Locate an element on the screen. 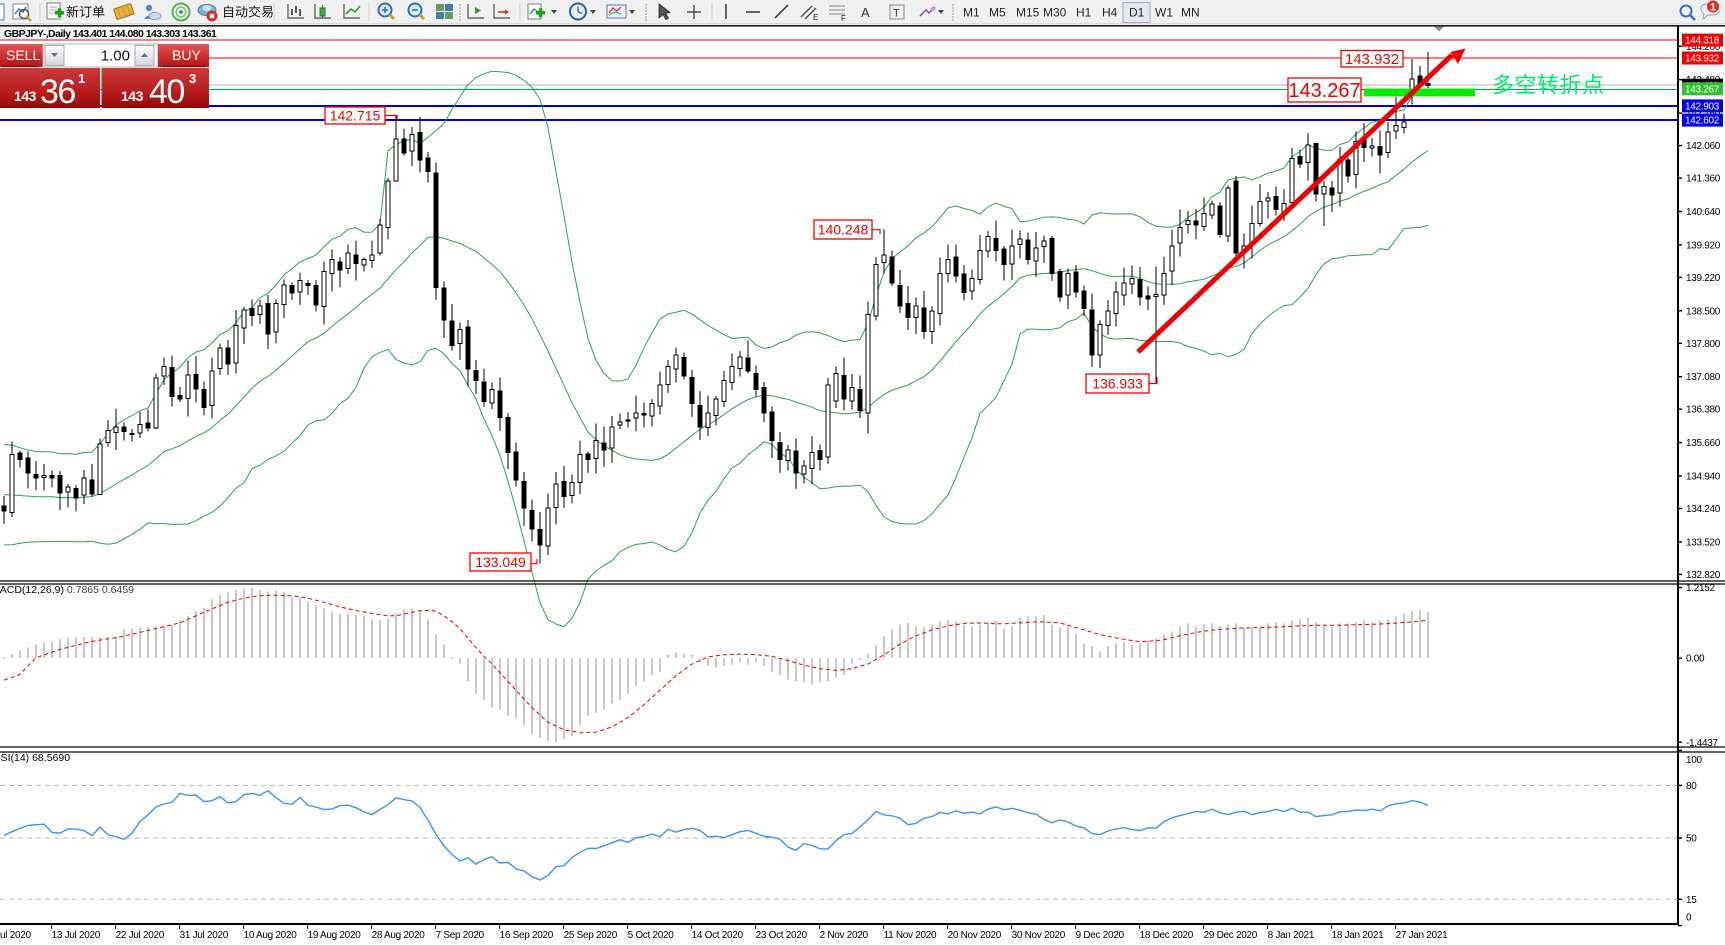 The height and width of the screenshot is (945, 1725). svg-text: 50 is located at coordinates (1691, 839).